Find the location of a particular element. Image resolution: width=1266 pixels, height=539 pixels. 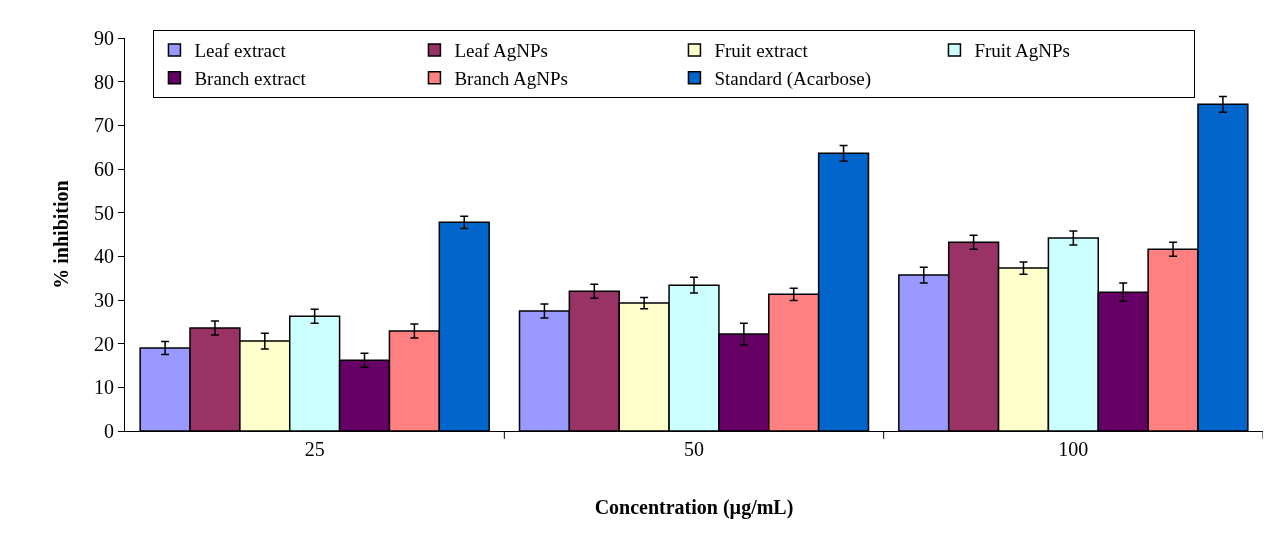

x-axis-title: Concentration (µg/mL) is located at coordinates (694, 507).